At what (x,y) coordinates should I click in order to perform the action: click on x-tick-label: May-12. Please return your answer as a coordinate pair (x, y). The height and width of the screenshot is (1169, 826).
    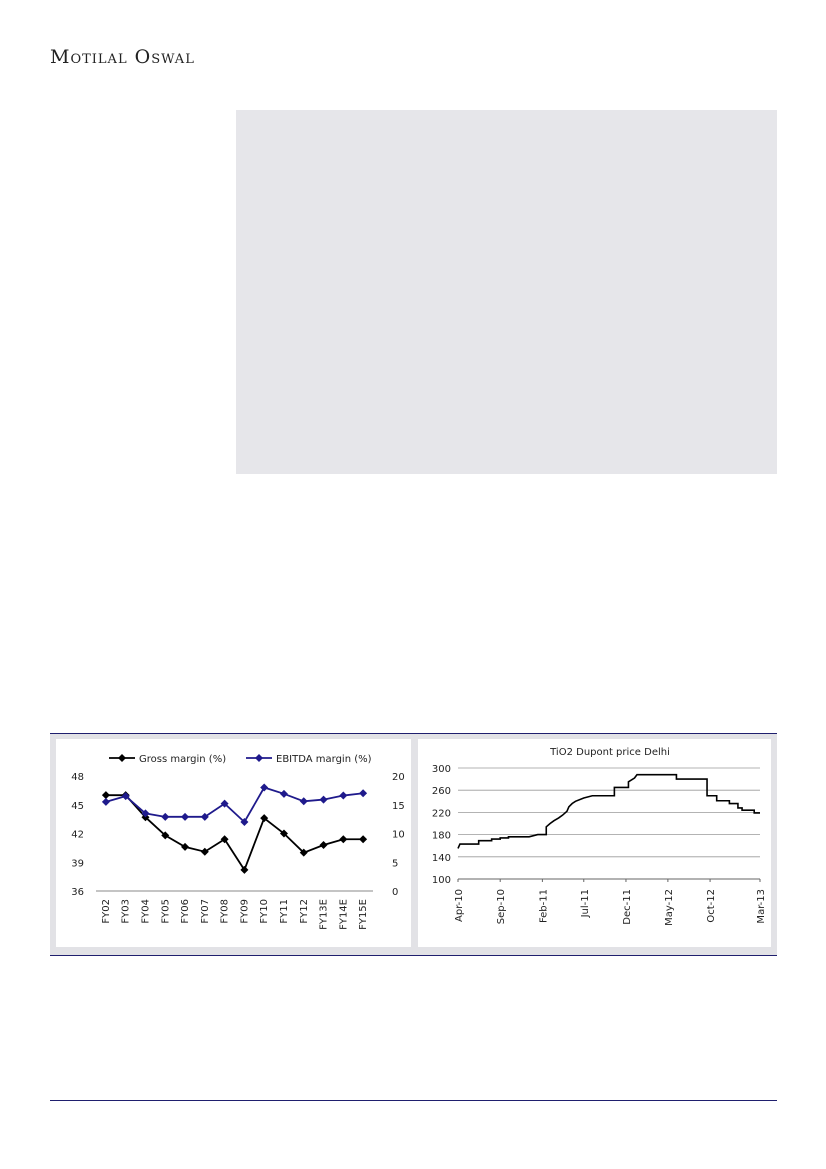
    Looking at the image, I should click on (669, 907).